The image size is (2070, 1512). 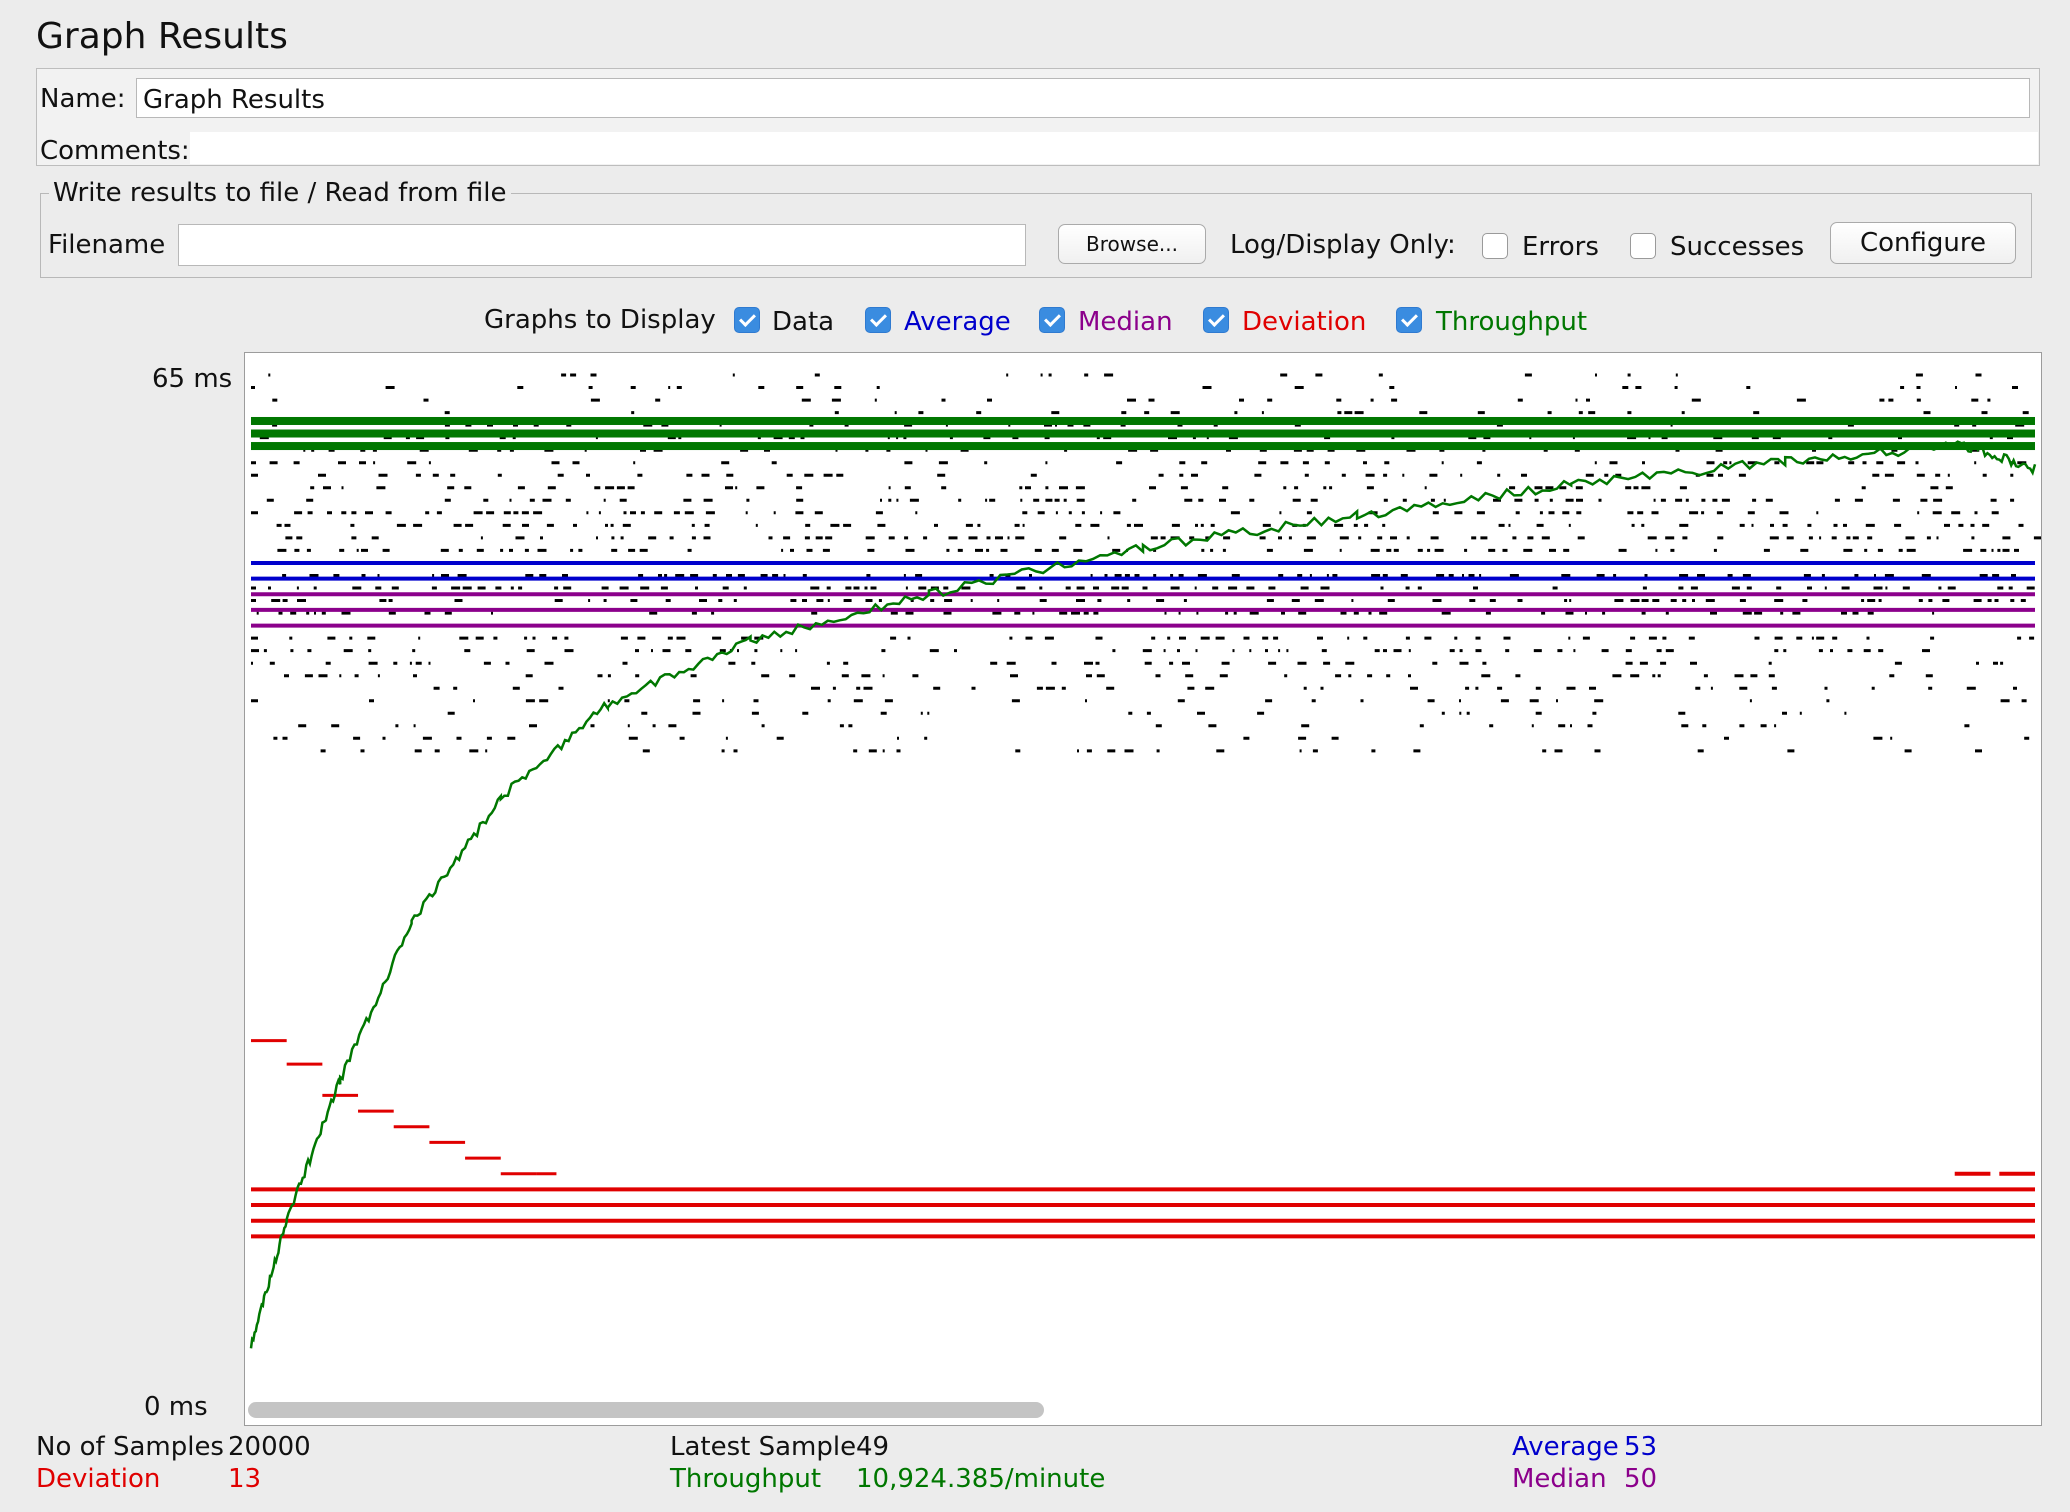 I want to click on errors-checkbox, so click(x=1495, y=246).